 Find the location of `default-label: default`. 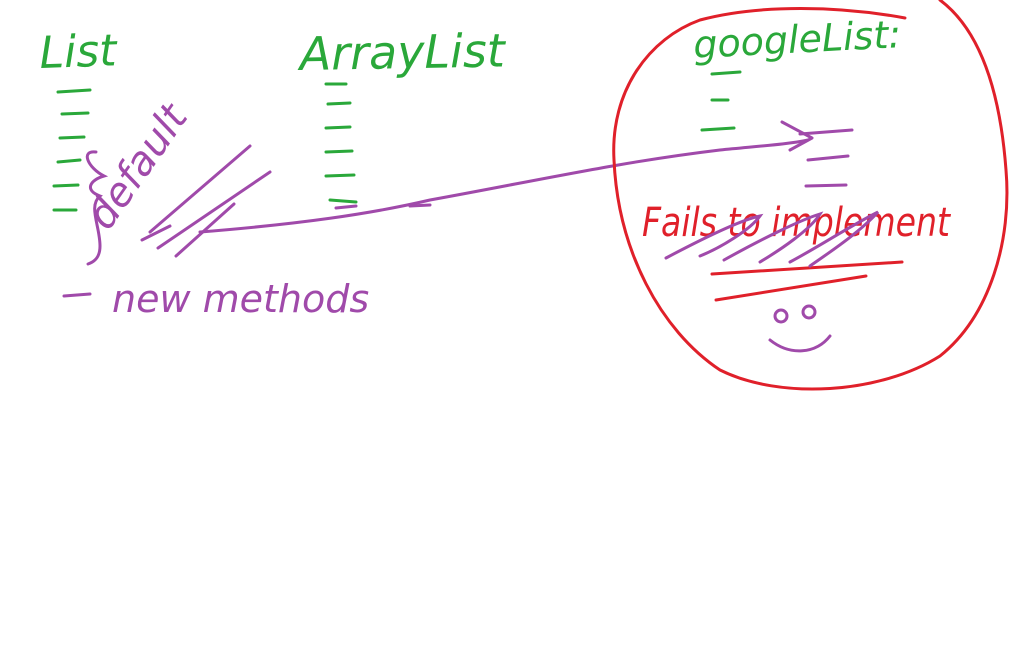

default-label: default is located at coordinates (138, 166).